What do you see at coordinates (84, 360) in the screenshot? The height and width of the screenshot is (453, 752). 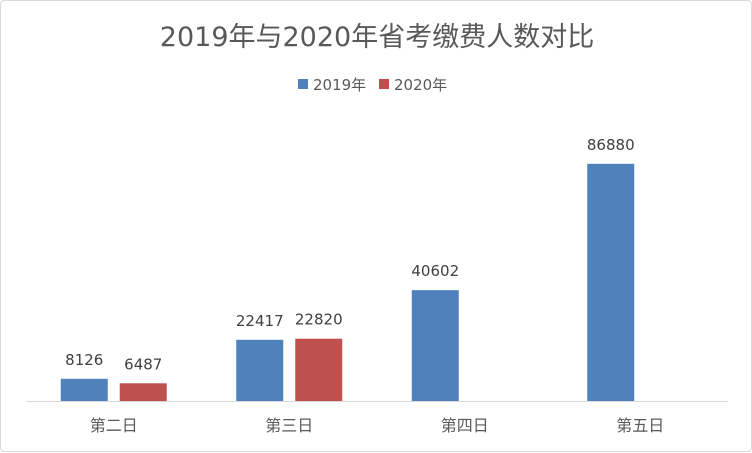 I see `data-label: 8126` at bounding box center [84, 360].